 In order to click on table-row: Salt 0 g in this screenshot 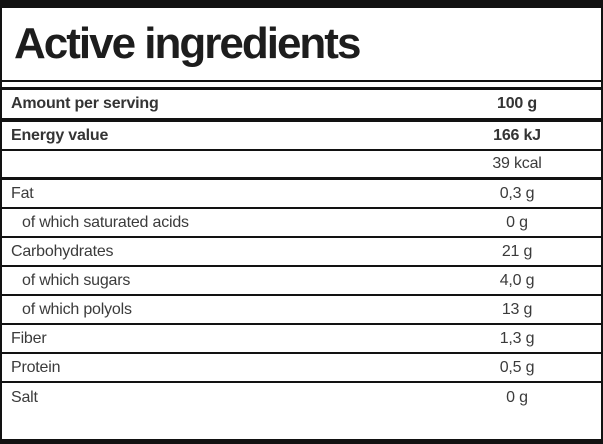, I will do `click(301, 398)`.